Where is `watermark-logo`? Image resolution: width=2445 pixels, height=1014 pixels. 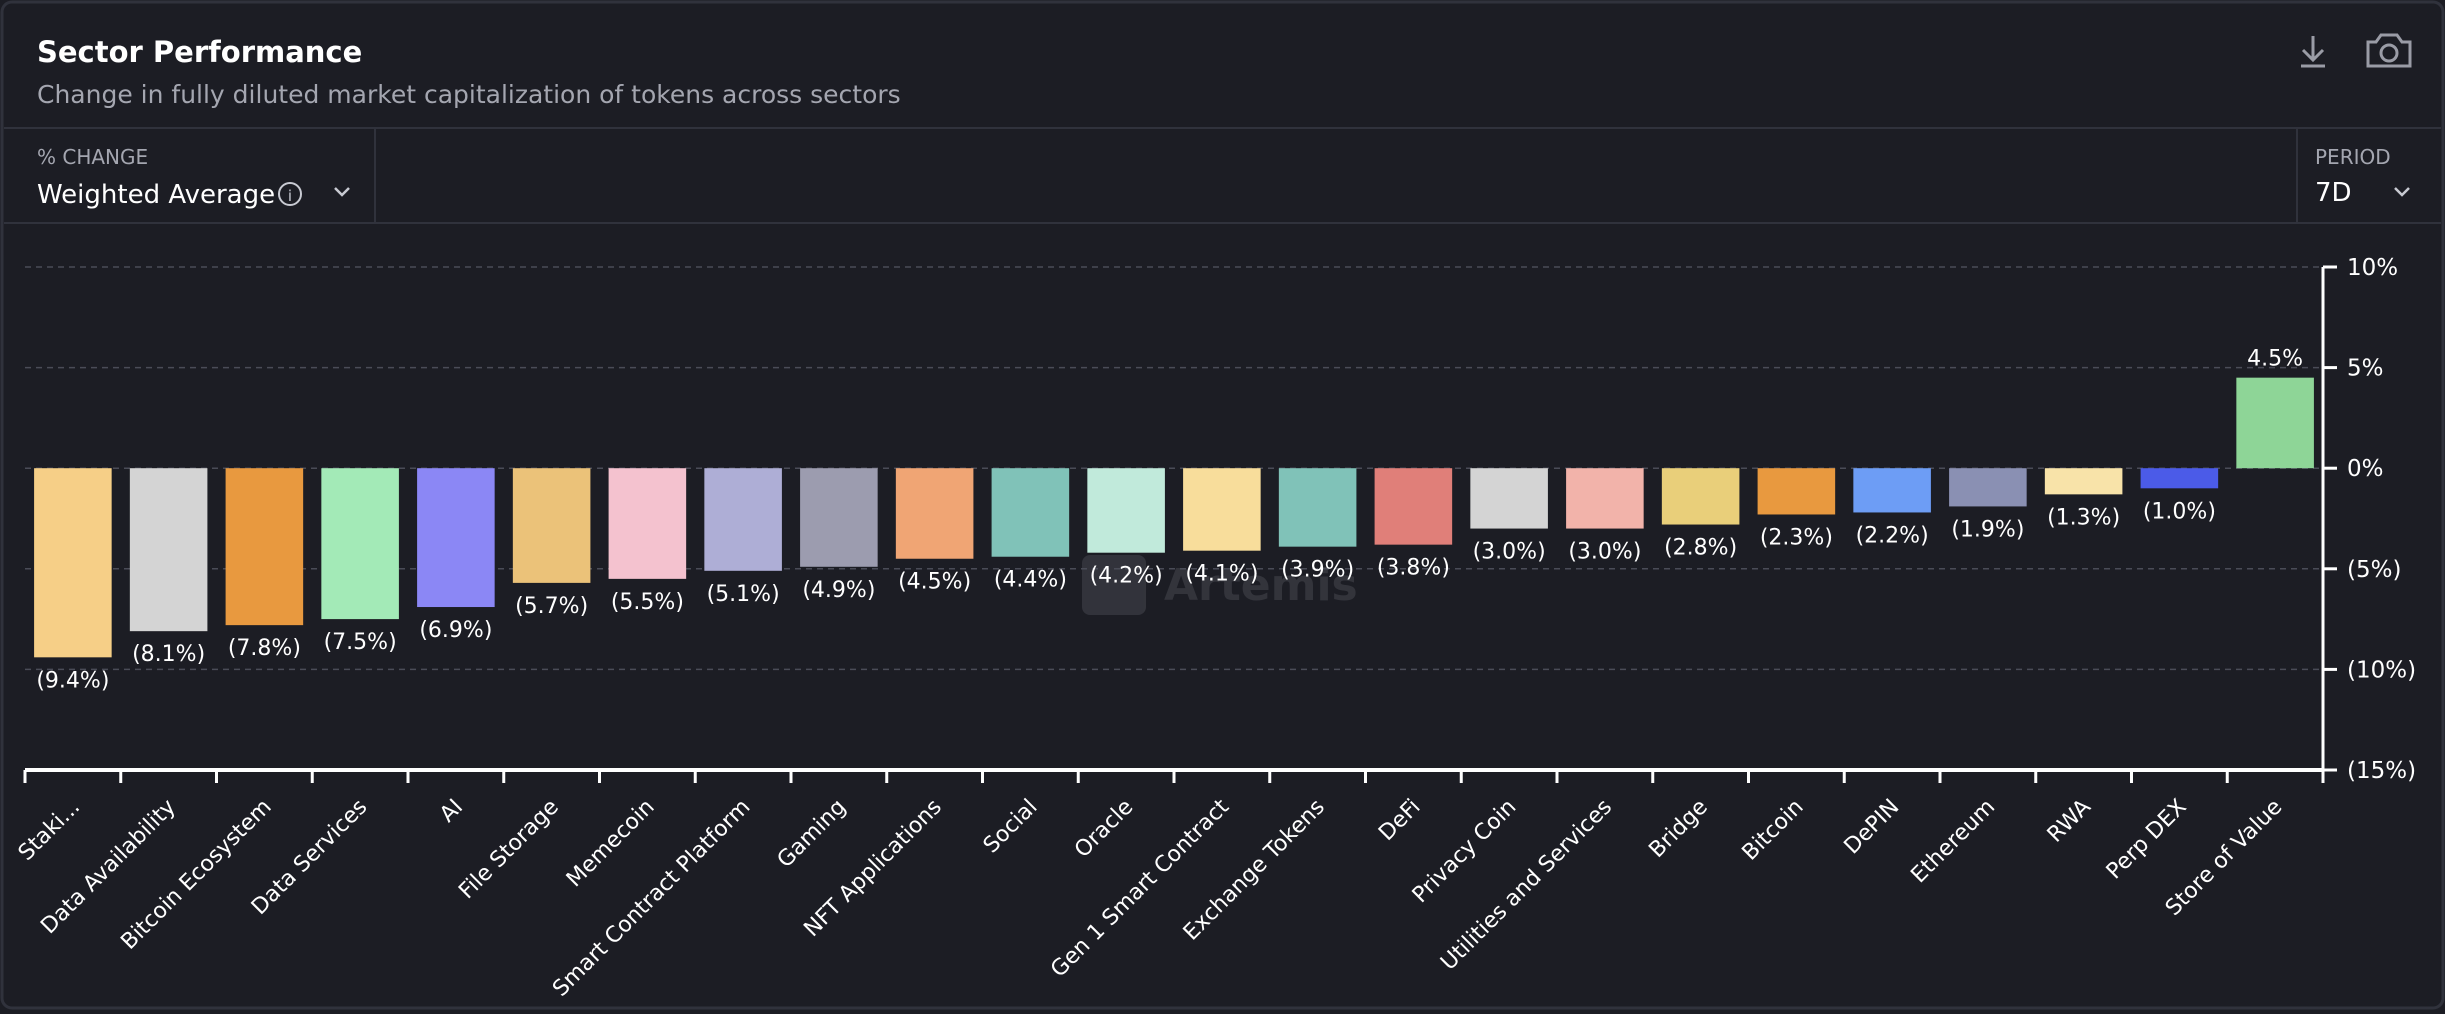
watermark-logo is located at coordinates (1114, 585).